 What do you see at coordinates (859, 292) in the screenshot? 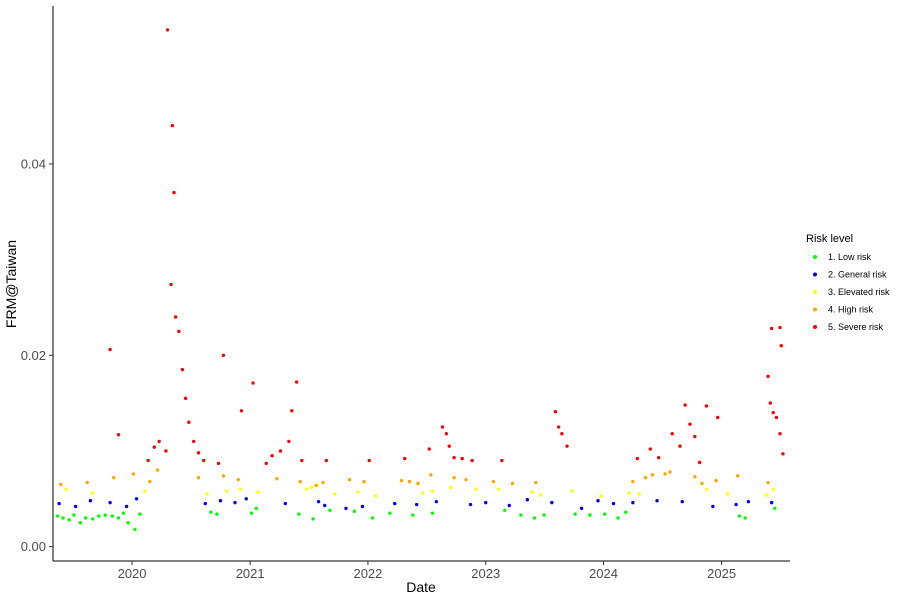
I see `legend-label: 3. Elevated risk` at bounding box center [859, 292].